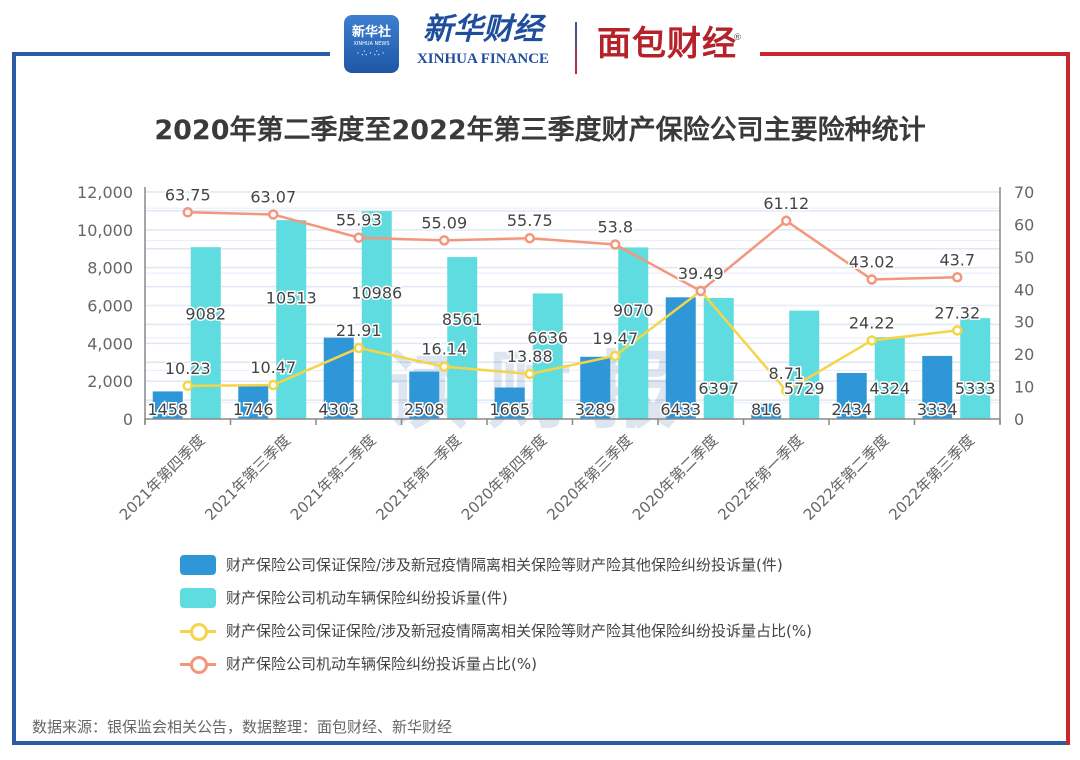 The image size is (1080, 760). What do you see at coordinates (766, 409) in the screenshot?
I see `bar-guarantee-value-label: 816` at bounding box center [766, 409].